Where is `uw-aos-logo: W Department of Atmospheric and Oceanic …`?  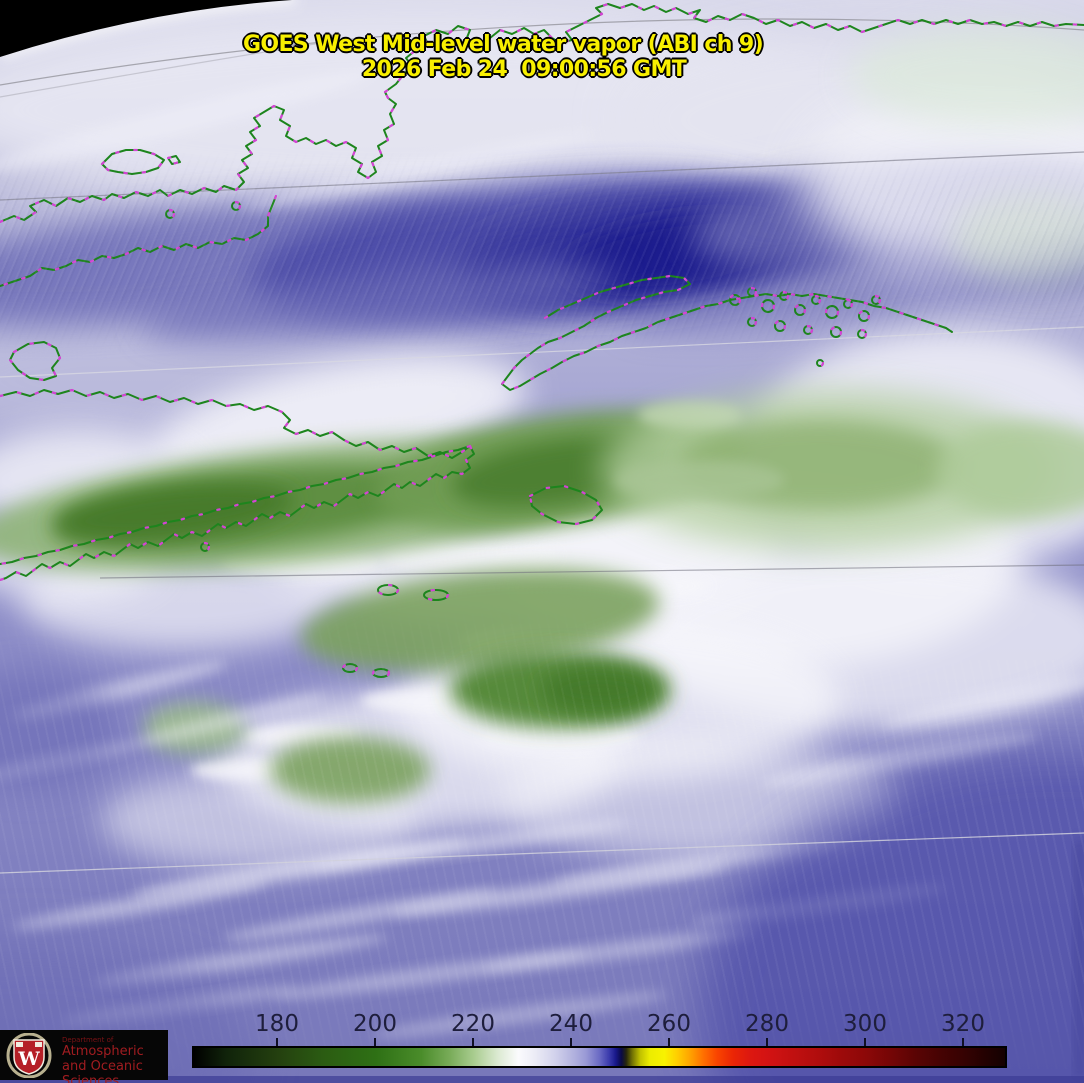 uw-aos-logo: W Department of Atmospheric and Oceanic … is located at coordinates (84, 1056).